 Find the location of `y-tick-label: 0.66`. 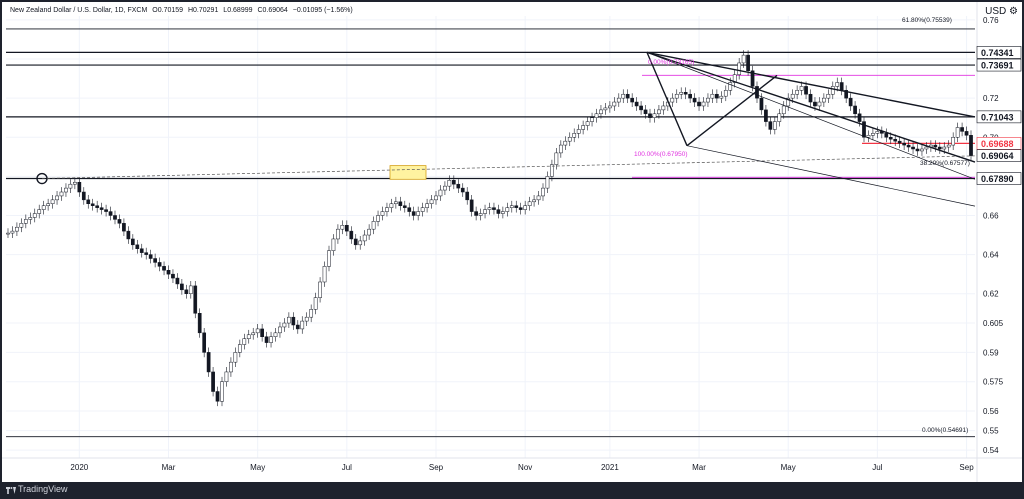

y-tick-label: 0.66 is located at coordinates (991, 215).